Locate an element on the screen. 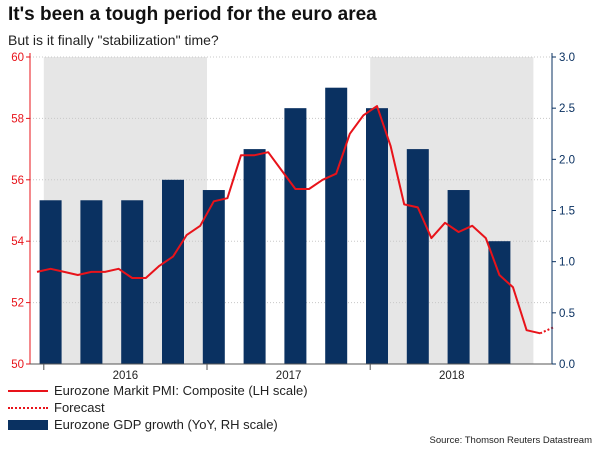  right-tick-label: 1.5 is located at coordinates (567, 212).